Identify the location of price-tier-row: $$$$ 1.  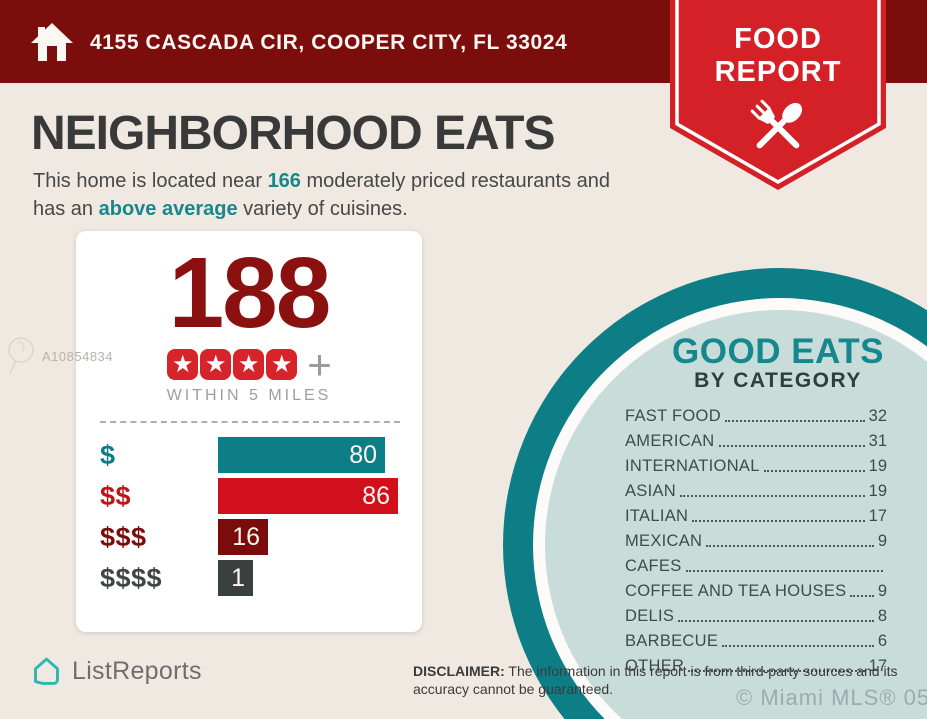
(250, 578).